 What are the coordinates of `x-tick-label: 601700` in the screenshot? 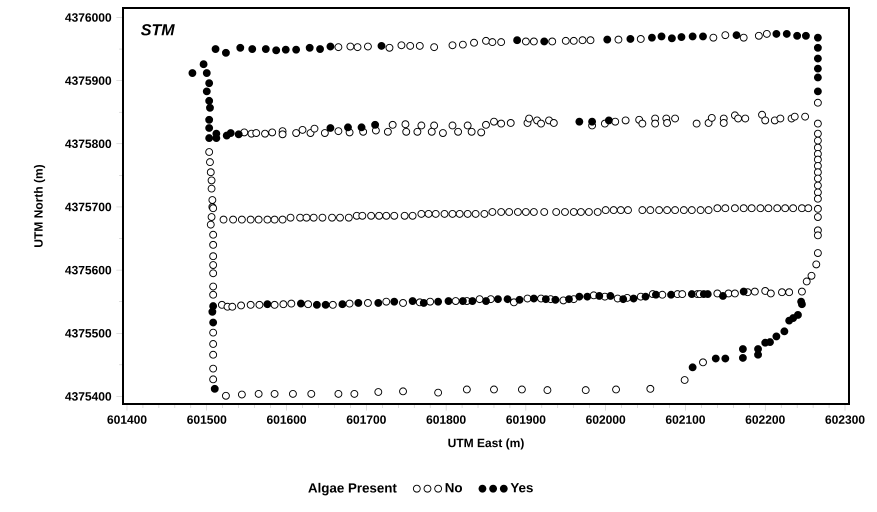 It's located at (366, 419).